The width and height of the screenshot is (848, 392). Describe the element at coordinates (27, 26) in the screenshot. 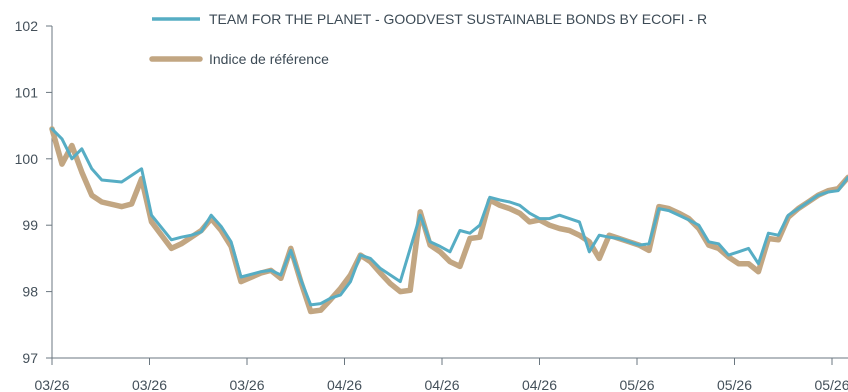

I see `y-tick-label: 102` at that location.